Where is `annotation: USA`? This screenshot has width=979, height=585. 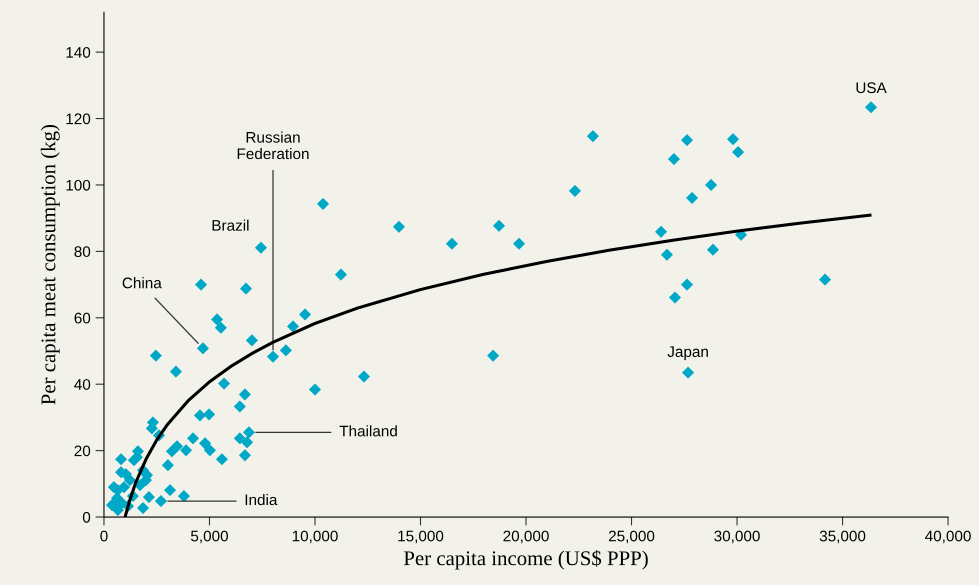 annotation: USA is located at coordinates (871, 88).